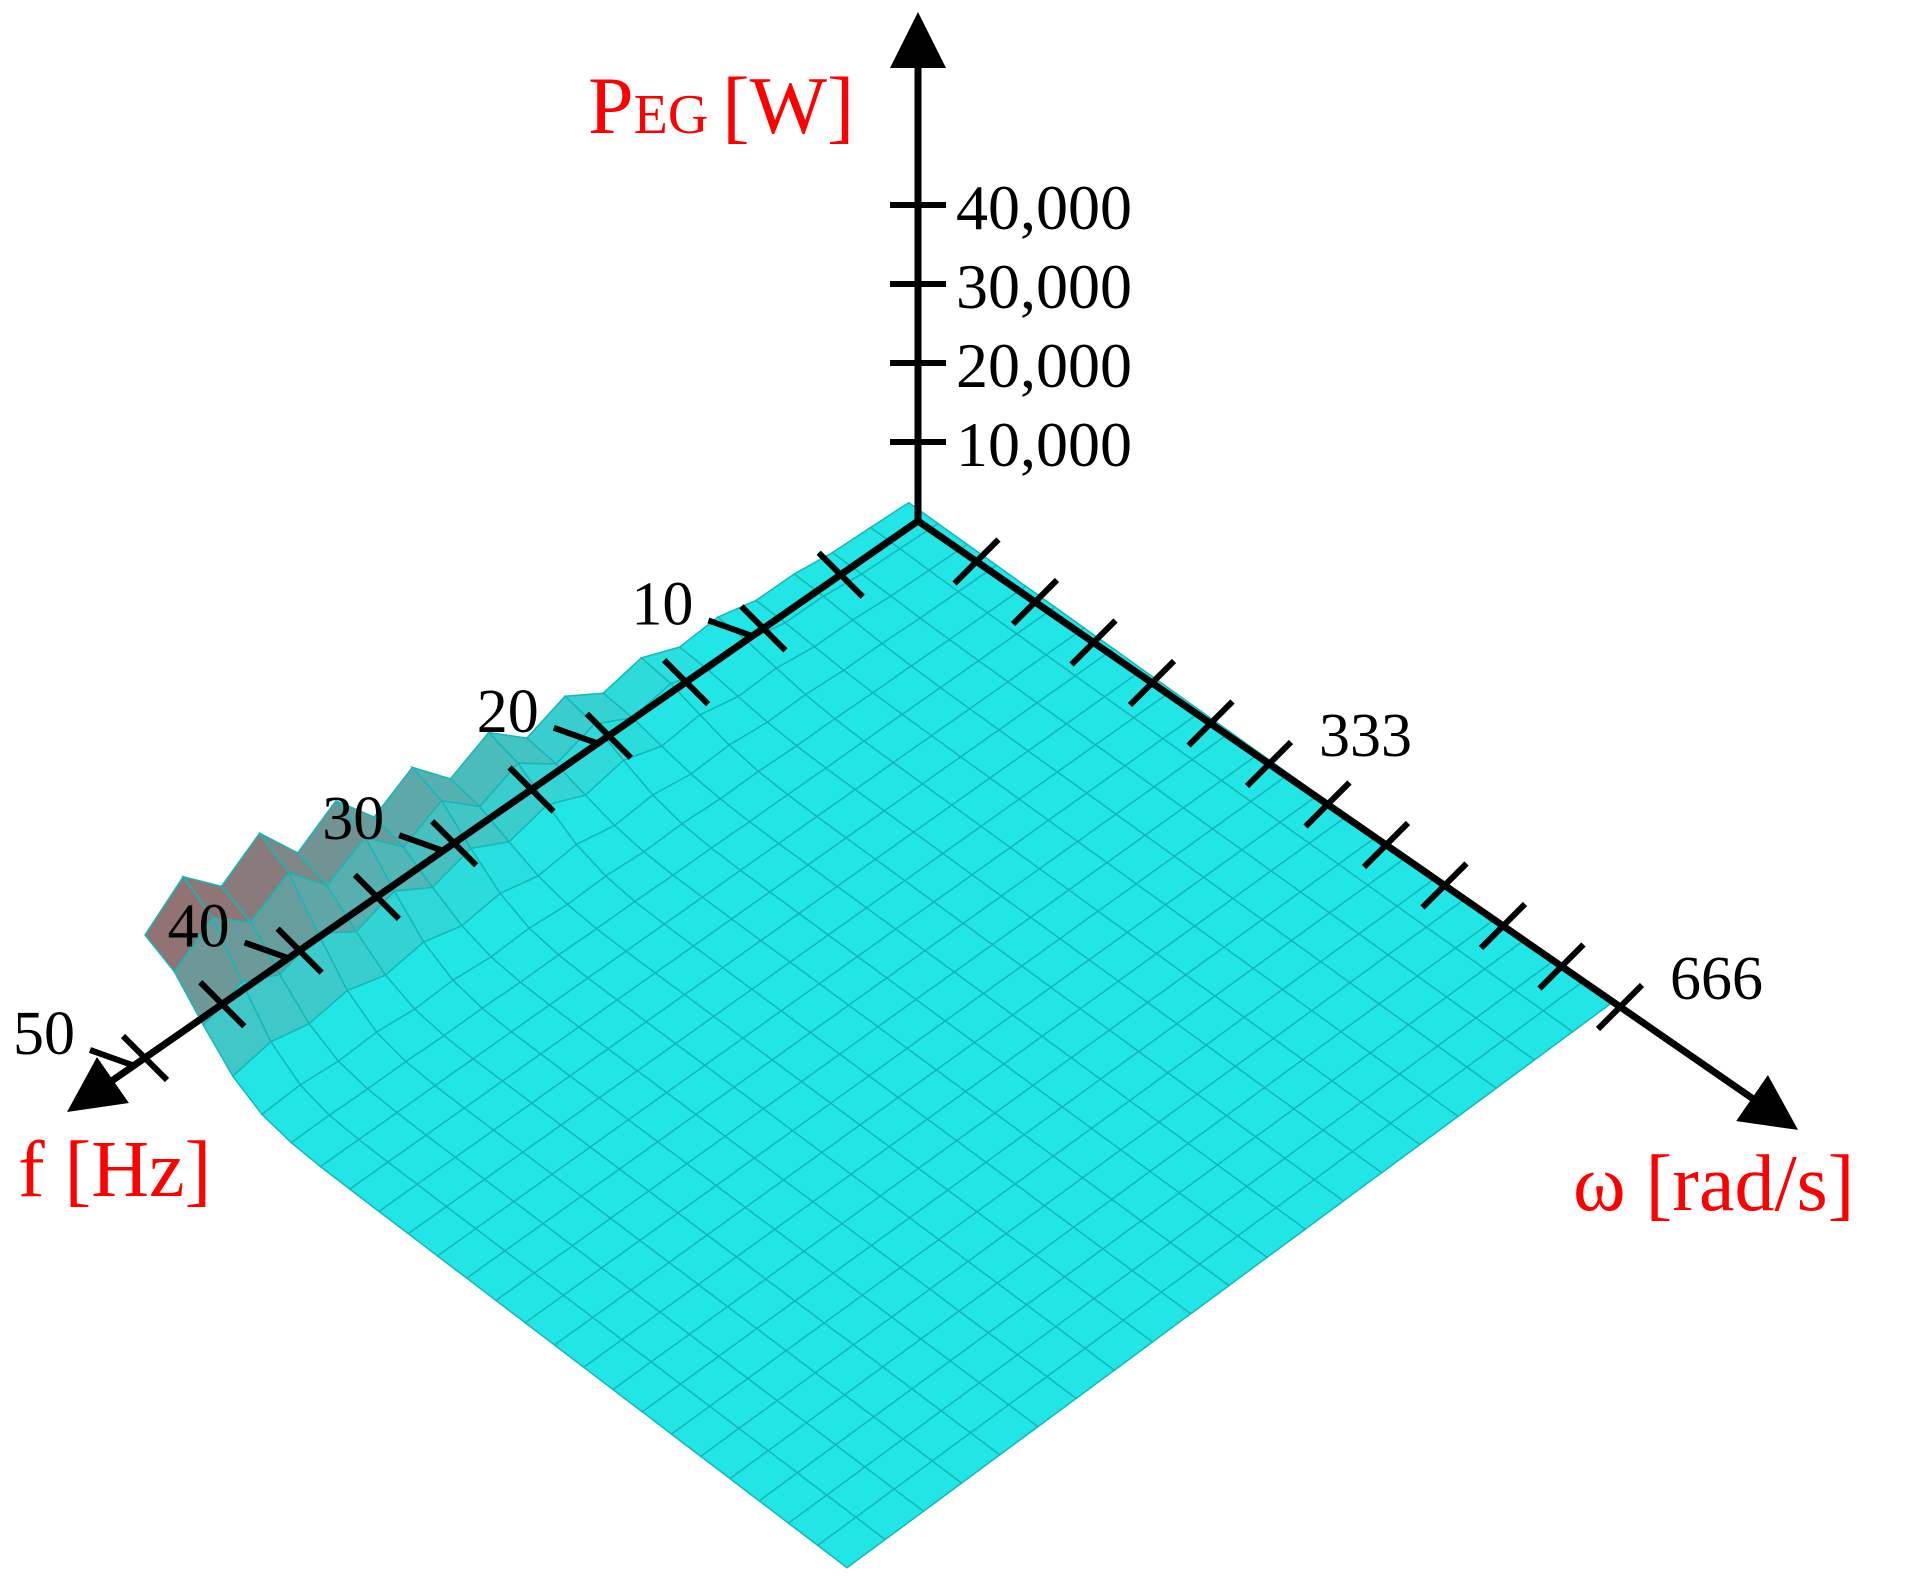  Describe the element at coordinates (1365, 736) in the screenshot. I see `w-axis-tick-label: 333` at that location.